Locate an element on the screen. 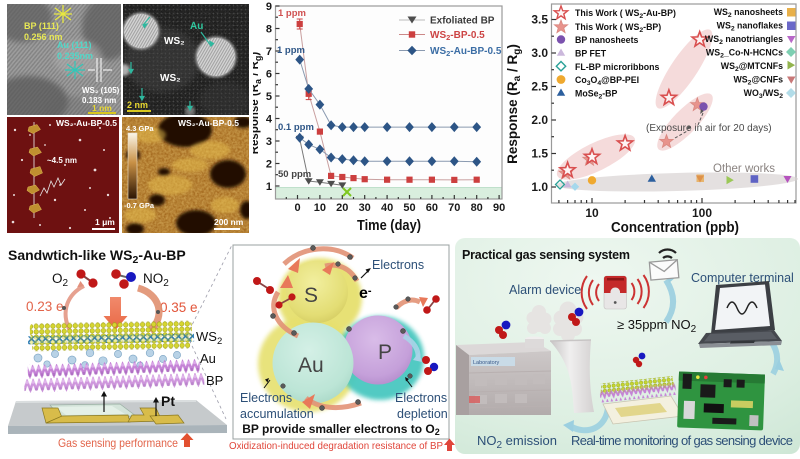  svg-text: WO3/WS2 is located at coordinates (764, 94).